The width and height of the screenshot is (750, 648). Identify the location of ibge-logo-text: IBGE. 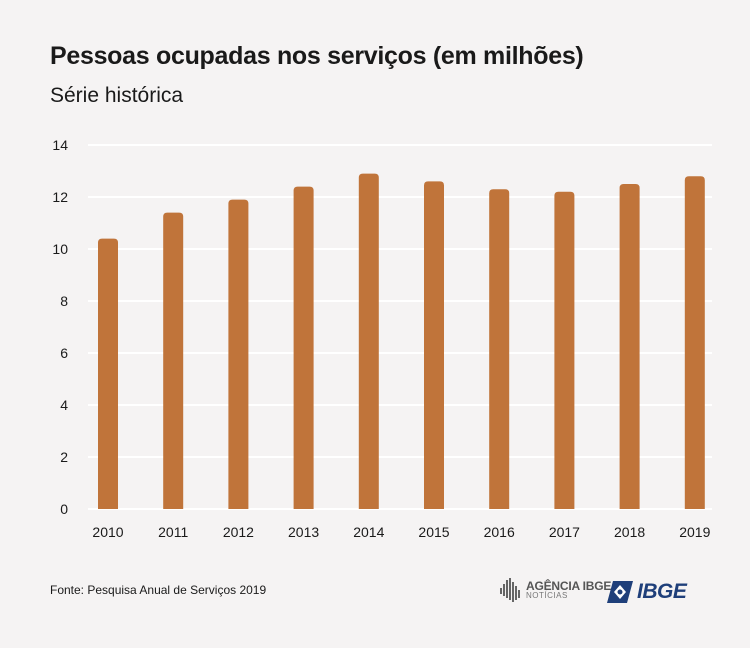
(662, 591).